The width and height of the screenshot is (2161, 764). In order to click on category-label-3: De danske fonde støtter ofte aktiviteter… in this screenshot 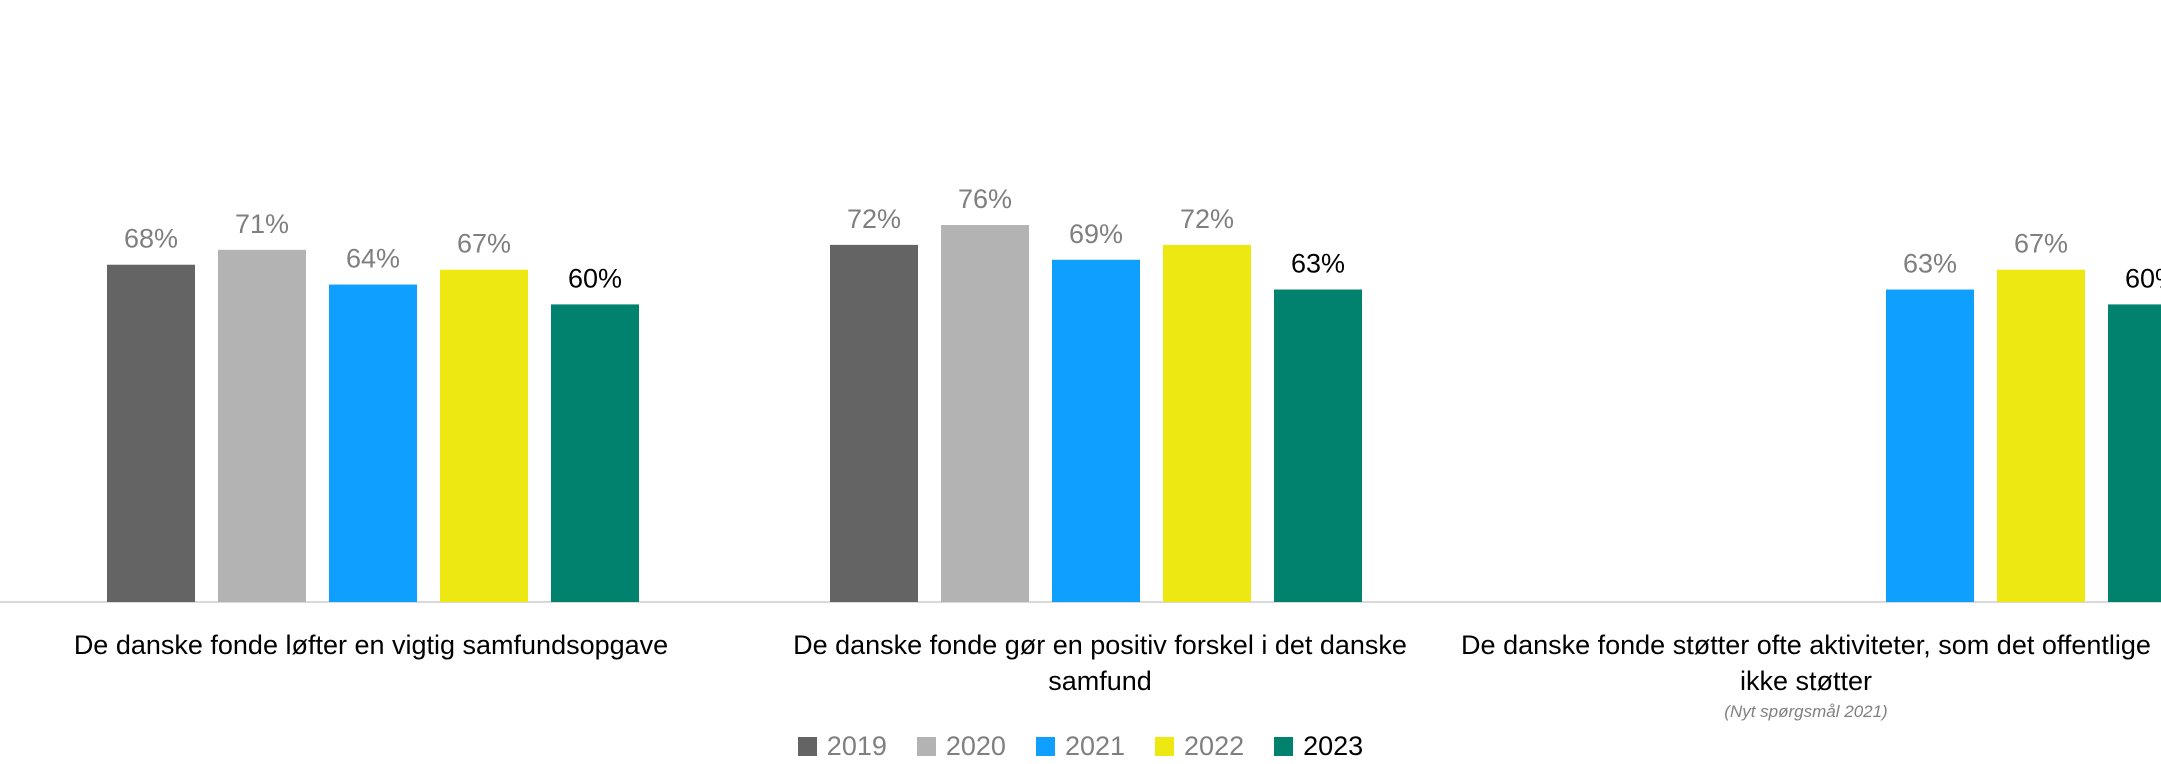, I will do `click(1806, 663)`.